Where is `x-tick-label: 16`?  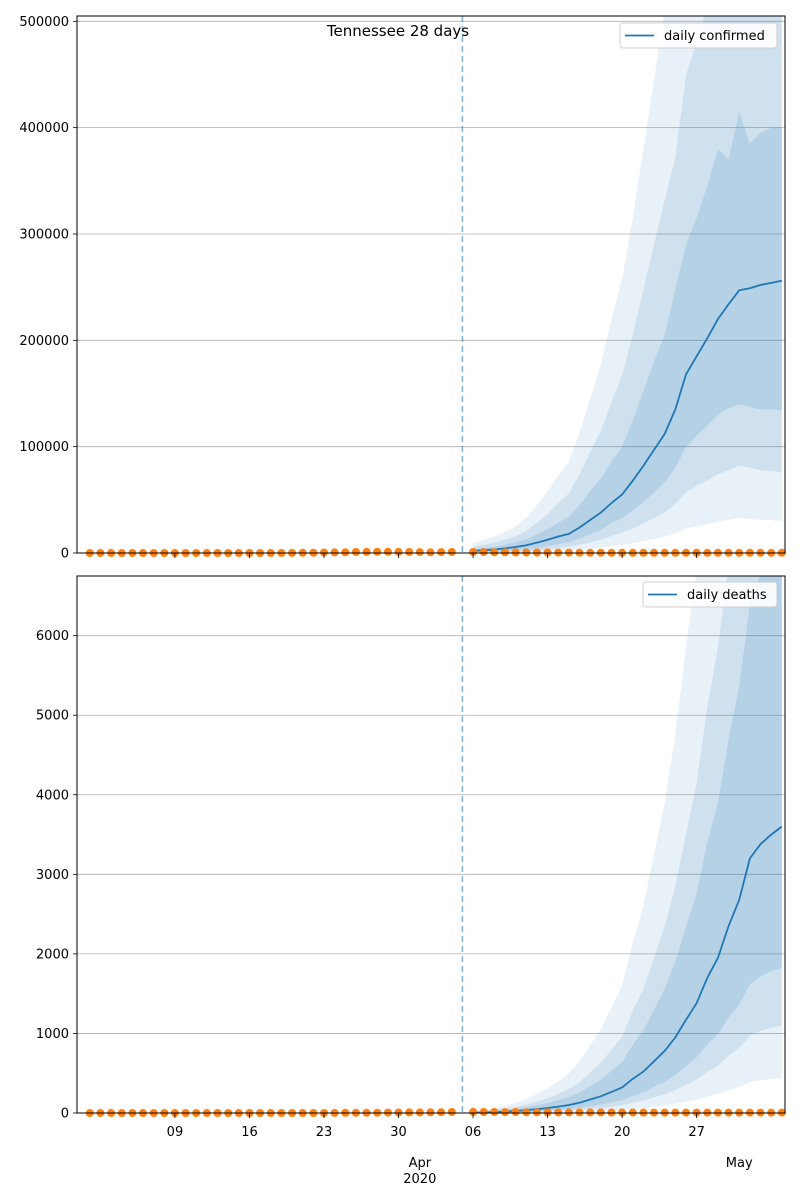 x-tick-label: 16 is located at coordinates (249, 1132).